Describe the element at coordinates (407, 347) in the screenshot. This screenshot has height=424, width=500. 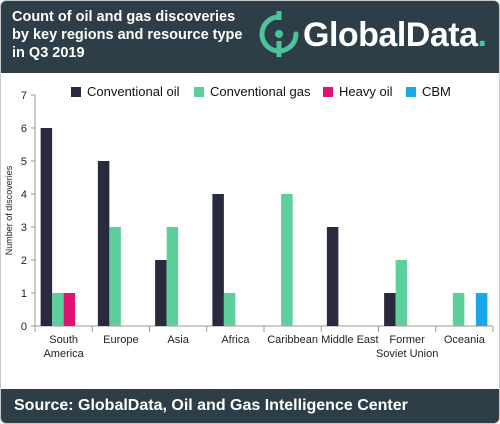
I see `x-category-label: Former Soviet Union` at that location.